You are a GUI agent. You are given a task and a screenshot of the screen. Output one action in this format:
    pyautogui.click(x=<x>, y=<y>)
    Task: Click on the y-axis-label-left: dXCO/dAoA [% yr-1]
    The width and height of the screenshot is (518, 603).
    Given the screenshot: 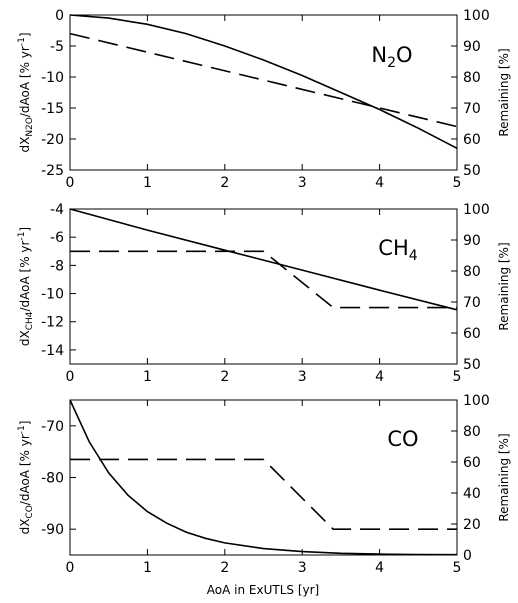 What is the action you would take?
    pyautogui.click(x=26, y=478)
    